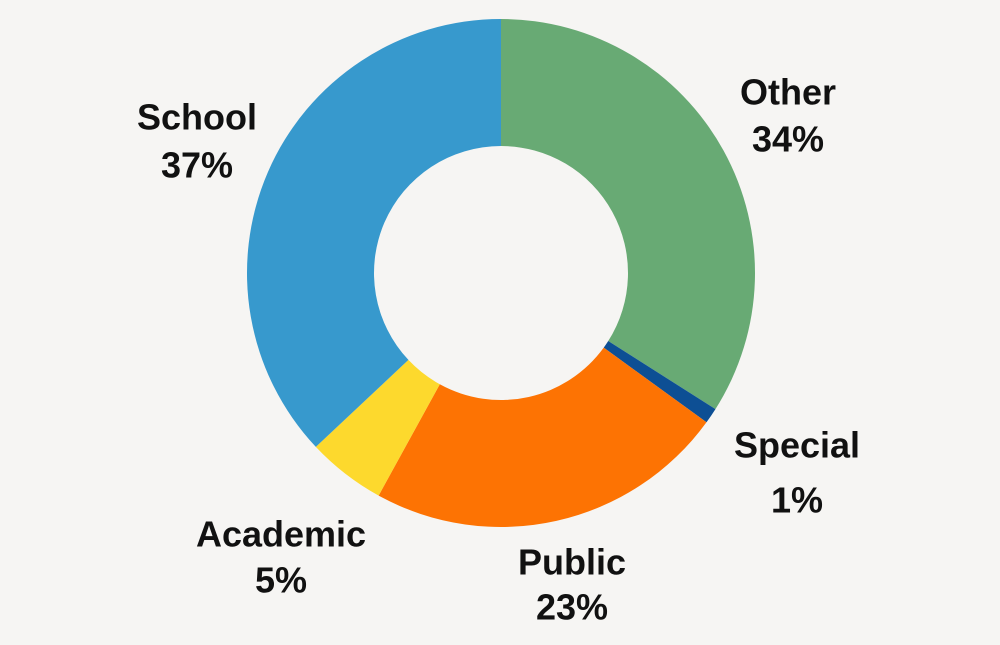 The height and width of the screenshot is (645, 1000). What do you see at coordinates (788, 139) in the screenshot?
I see `slice-value-label: 34%` at bounding box center [788, 139].